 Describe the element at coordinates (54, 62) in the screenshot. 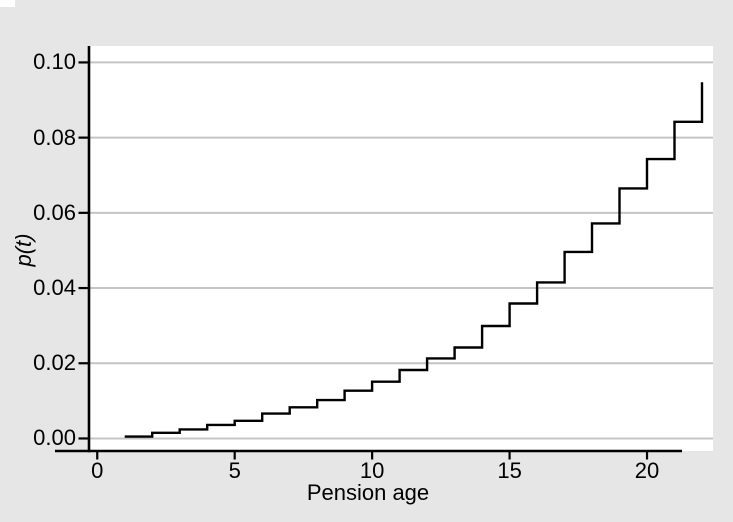

I see `y-tick-label: 0.10` at that location.